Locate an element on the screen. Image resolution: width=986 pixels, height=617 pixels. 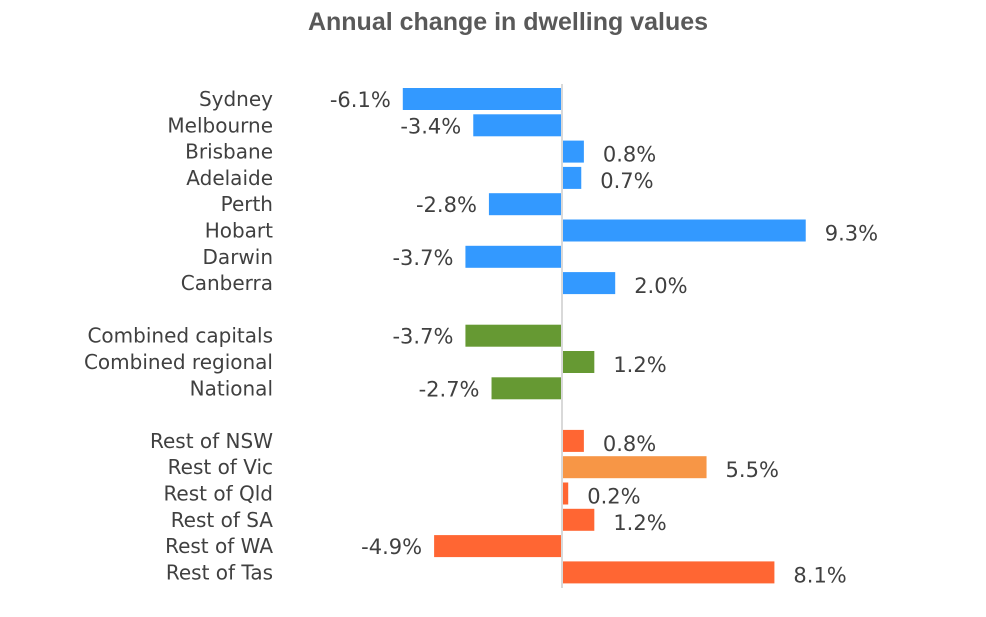
category-label: National is located at coordinates (231, 388).